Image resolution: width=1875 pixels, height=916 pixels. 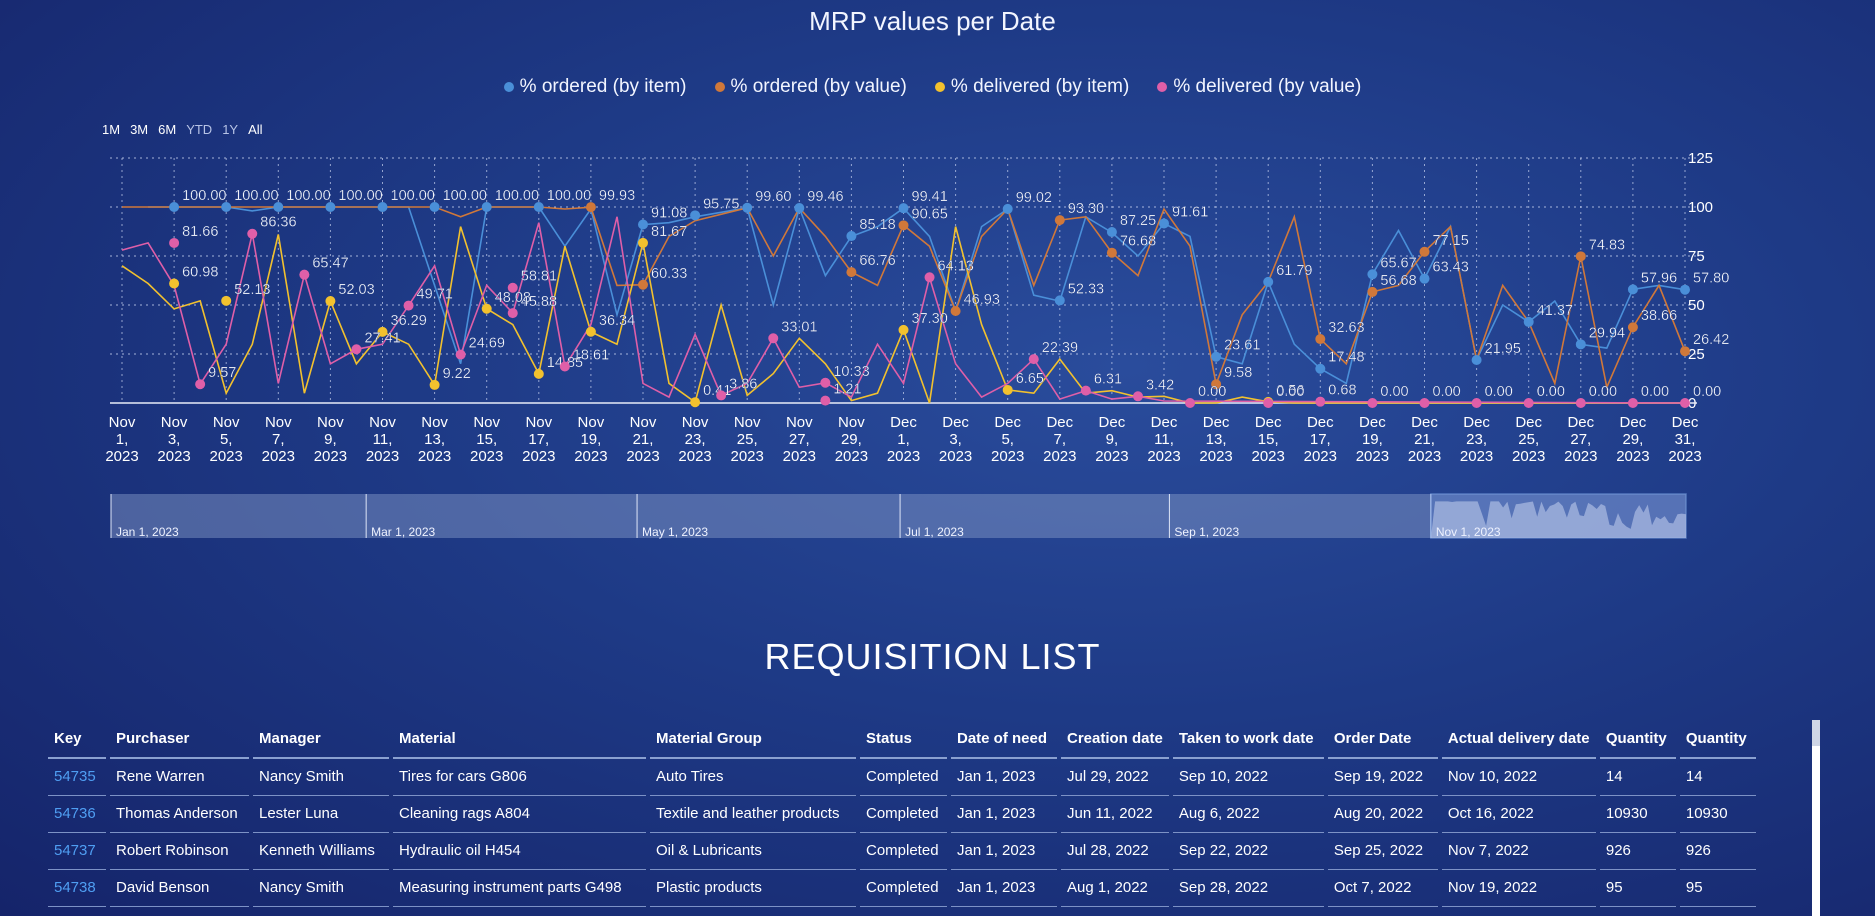 What do you see at coordinates (255, 129) in the screenshot?
I see `range-button-all: All` at bounding box center [255, 129].